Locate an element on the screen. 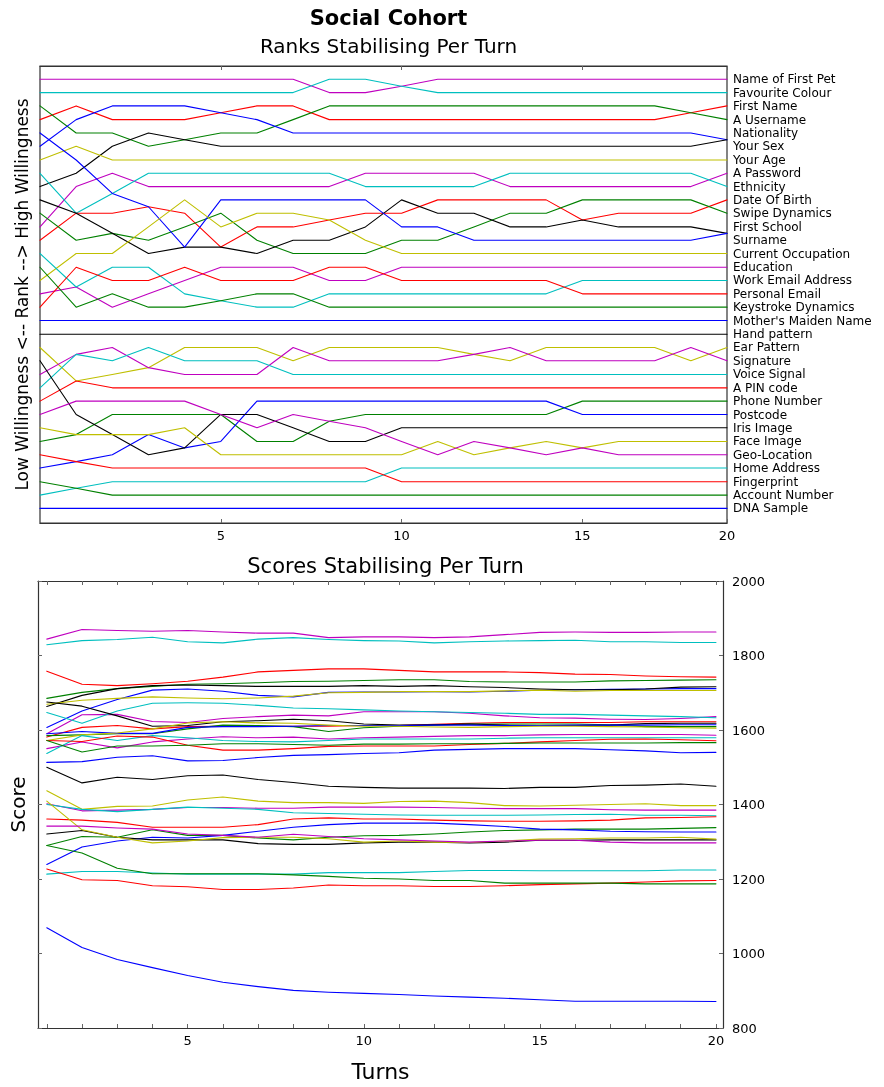 This screenshot has height=1087, width=884. annotation: Your Age is located at coordinates (759, 159).